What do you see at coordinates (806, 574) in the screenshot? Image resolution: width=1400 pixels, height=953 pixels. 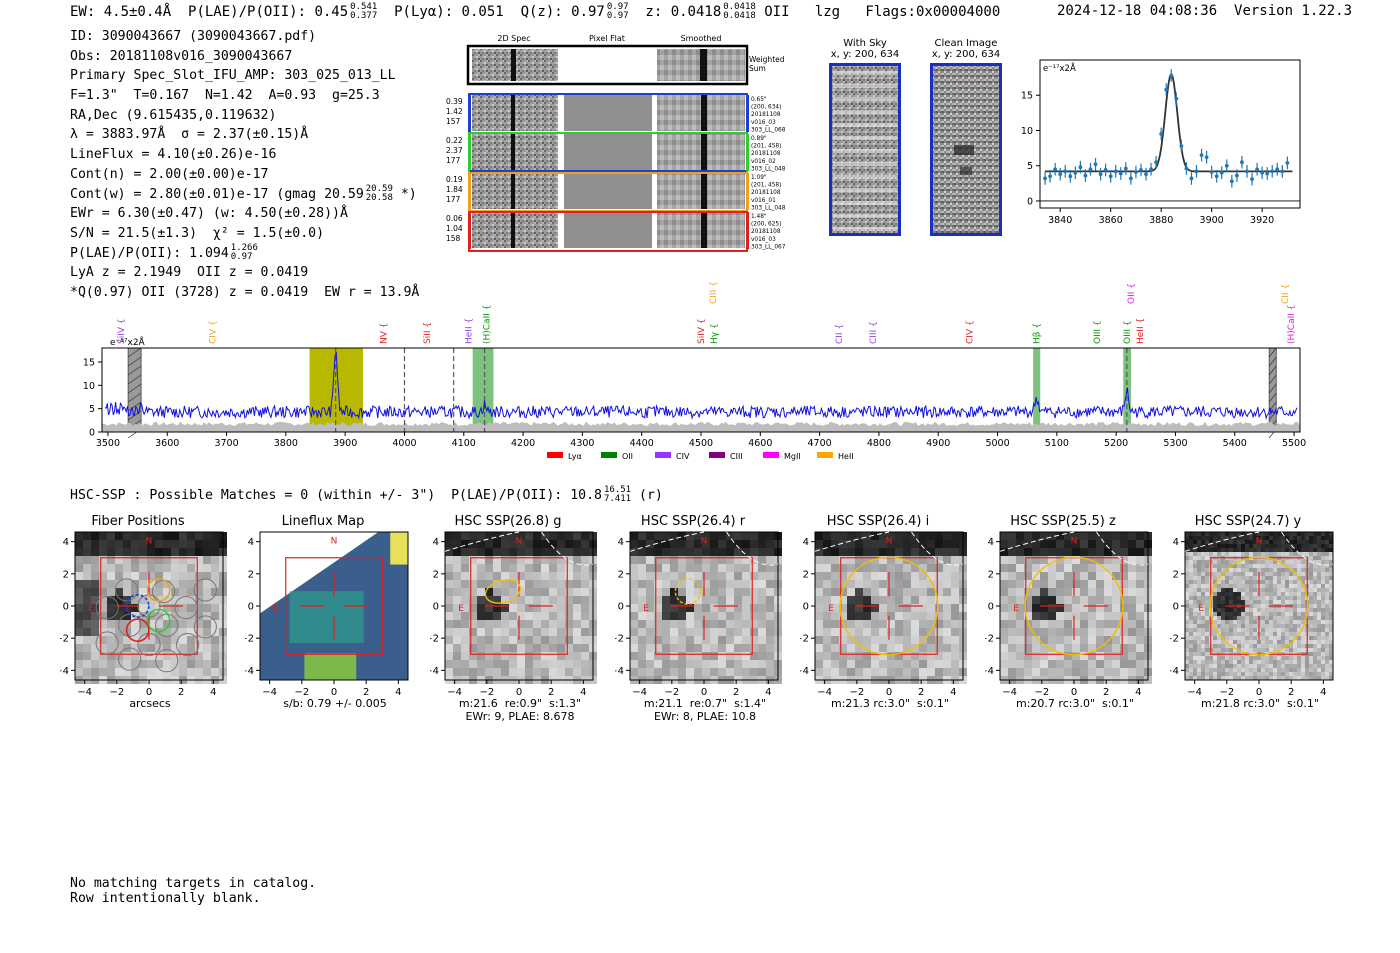 I see `cutout-ytick-label: 2` at bounding box center [806, 574].